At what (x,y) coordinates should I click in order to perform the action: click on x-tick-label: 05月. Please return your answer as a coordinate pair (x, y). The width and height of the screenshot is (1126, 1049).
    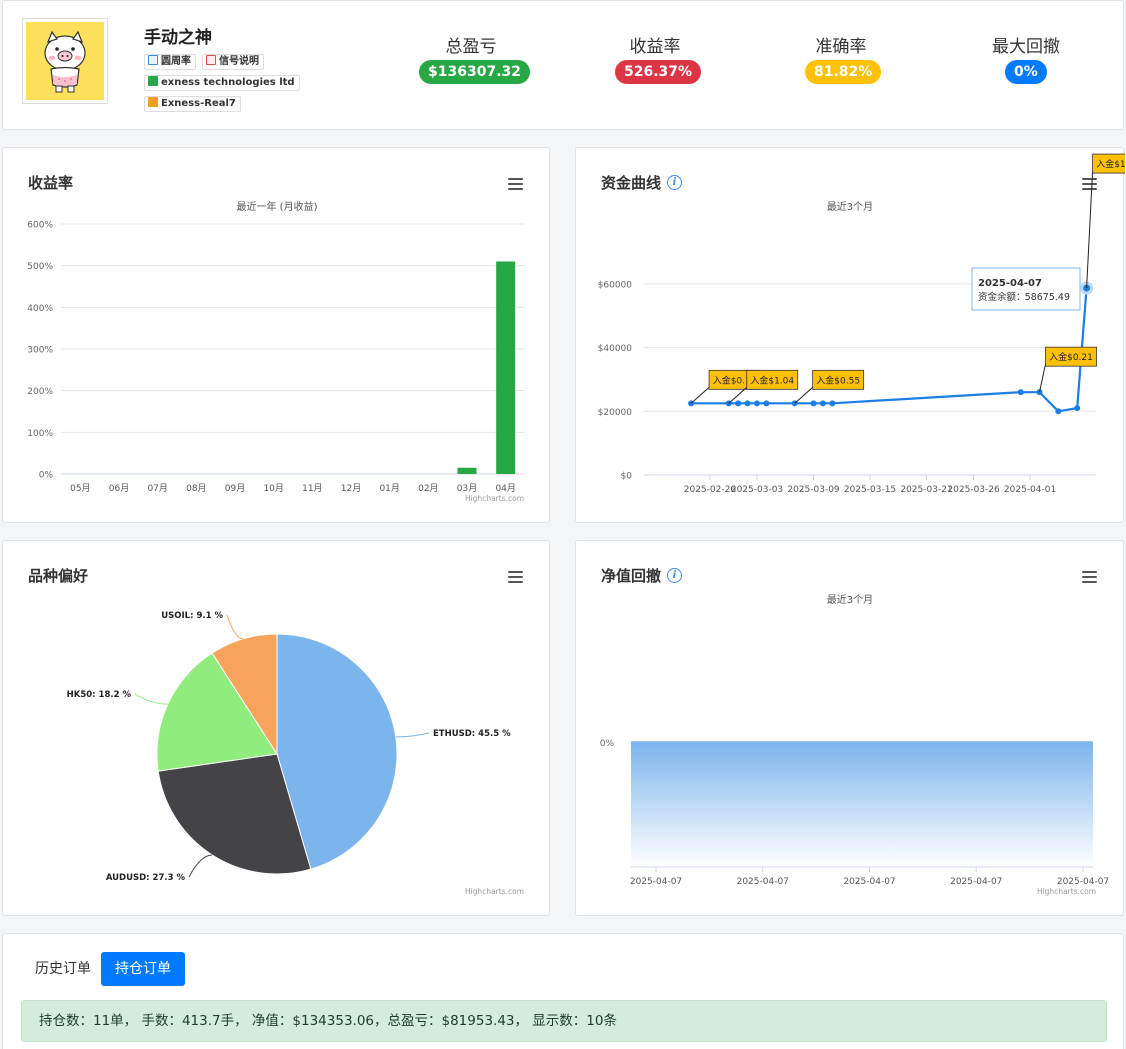
    Looking at the image, I should click on (80, 488).